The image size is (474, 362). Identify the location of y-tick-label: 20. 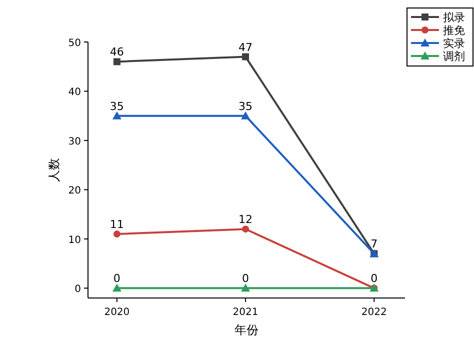
(74, 191).